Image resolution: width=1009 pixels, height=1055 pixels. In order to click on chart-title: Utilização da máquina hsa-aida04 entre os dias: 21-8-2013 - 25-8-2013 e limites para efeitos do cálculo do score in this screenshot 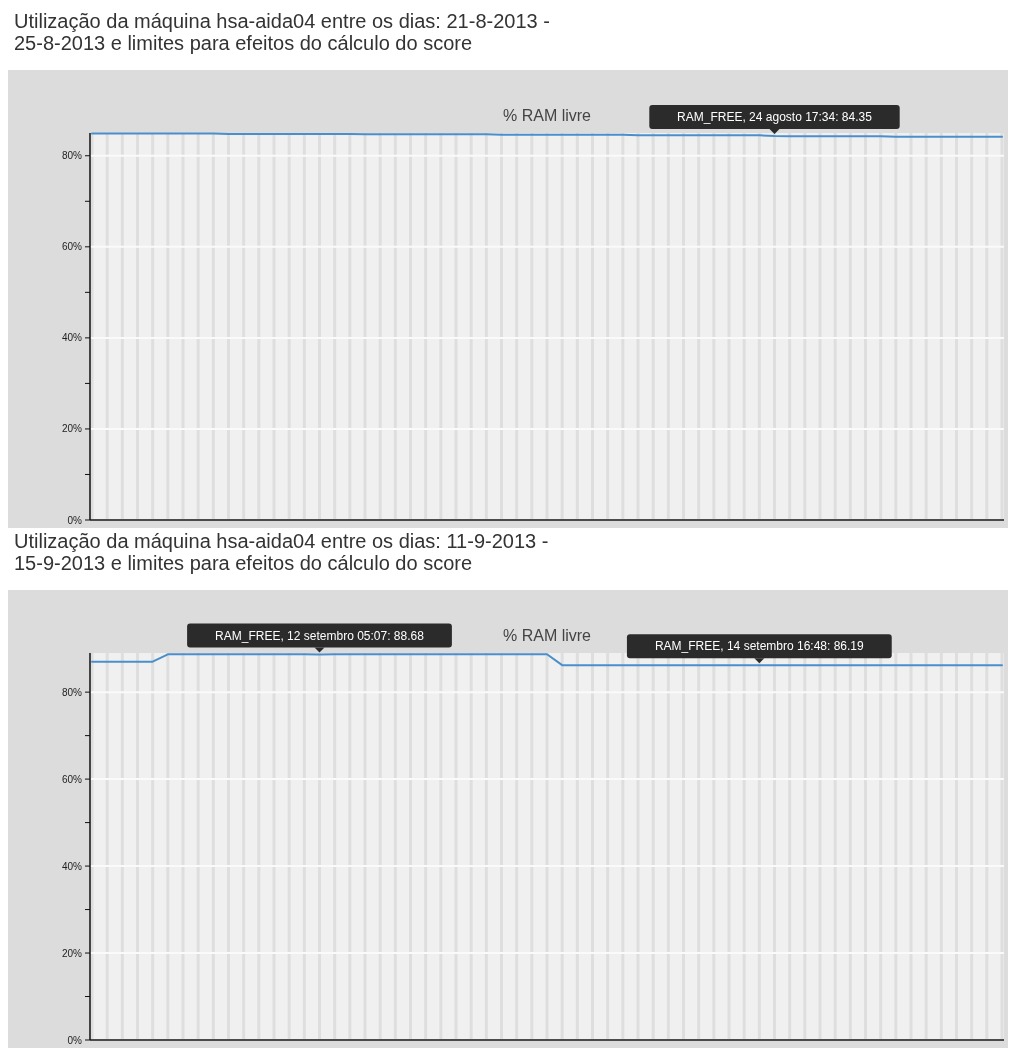, I will do `click(282, 32)`.